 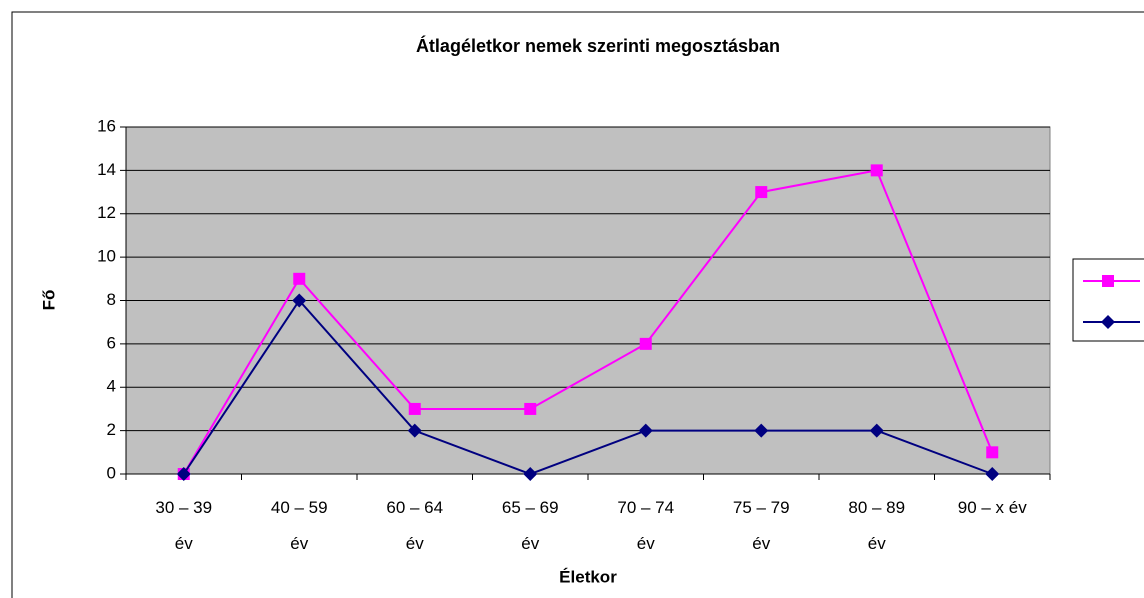 I want to click on x-tick-label: 40 – 59 év, so click(x=299, y=525).